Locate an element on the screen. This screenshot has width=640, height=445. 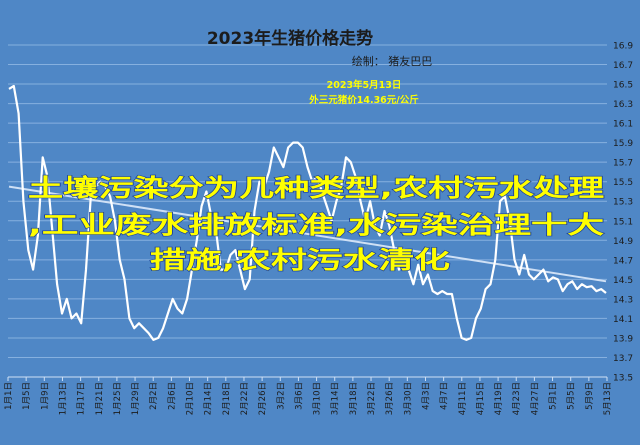
y-tick-label: 16.1 is located at coordinates (623, 125).